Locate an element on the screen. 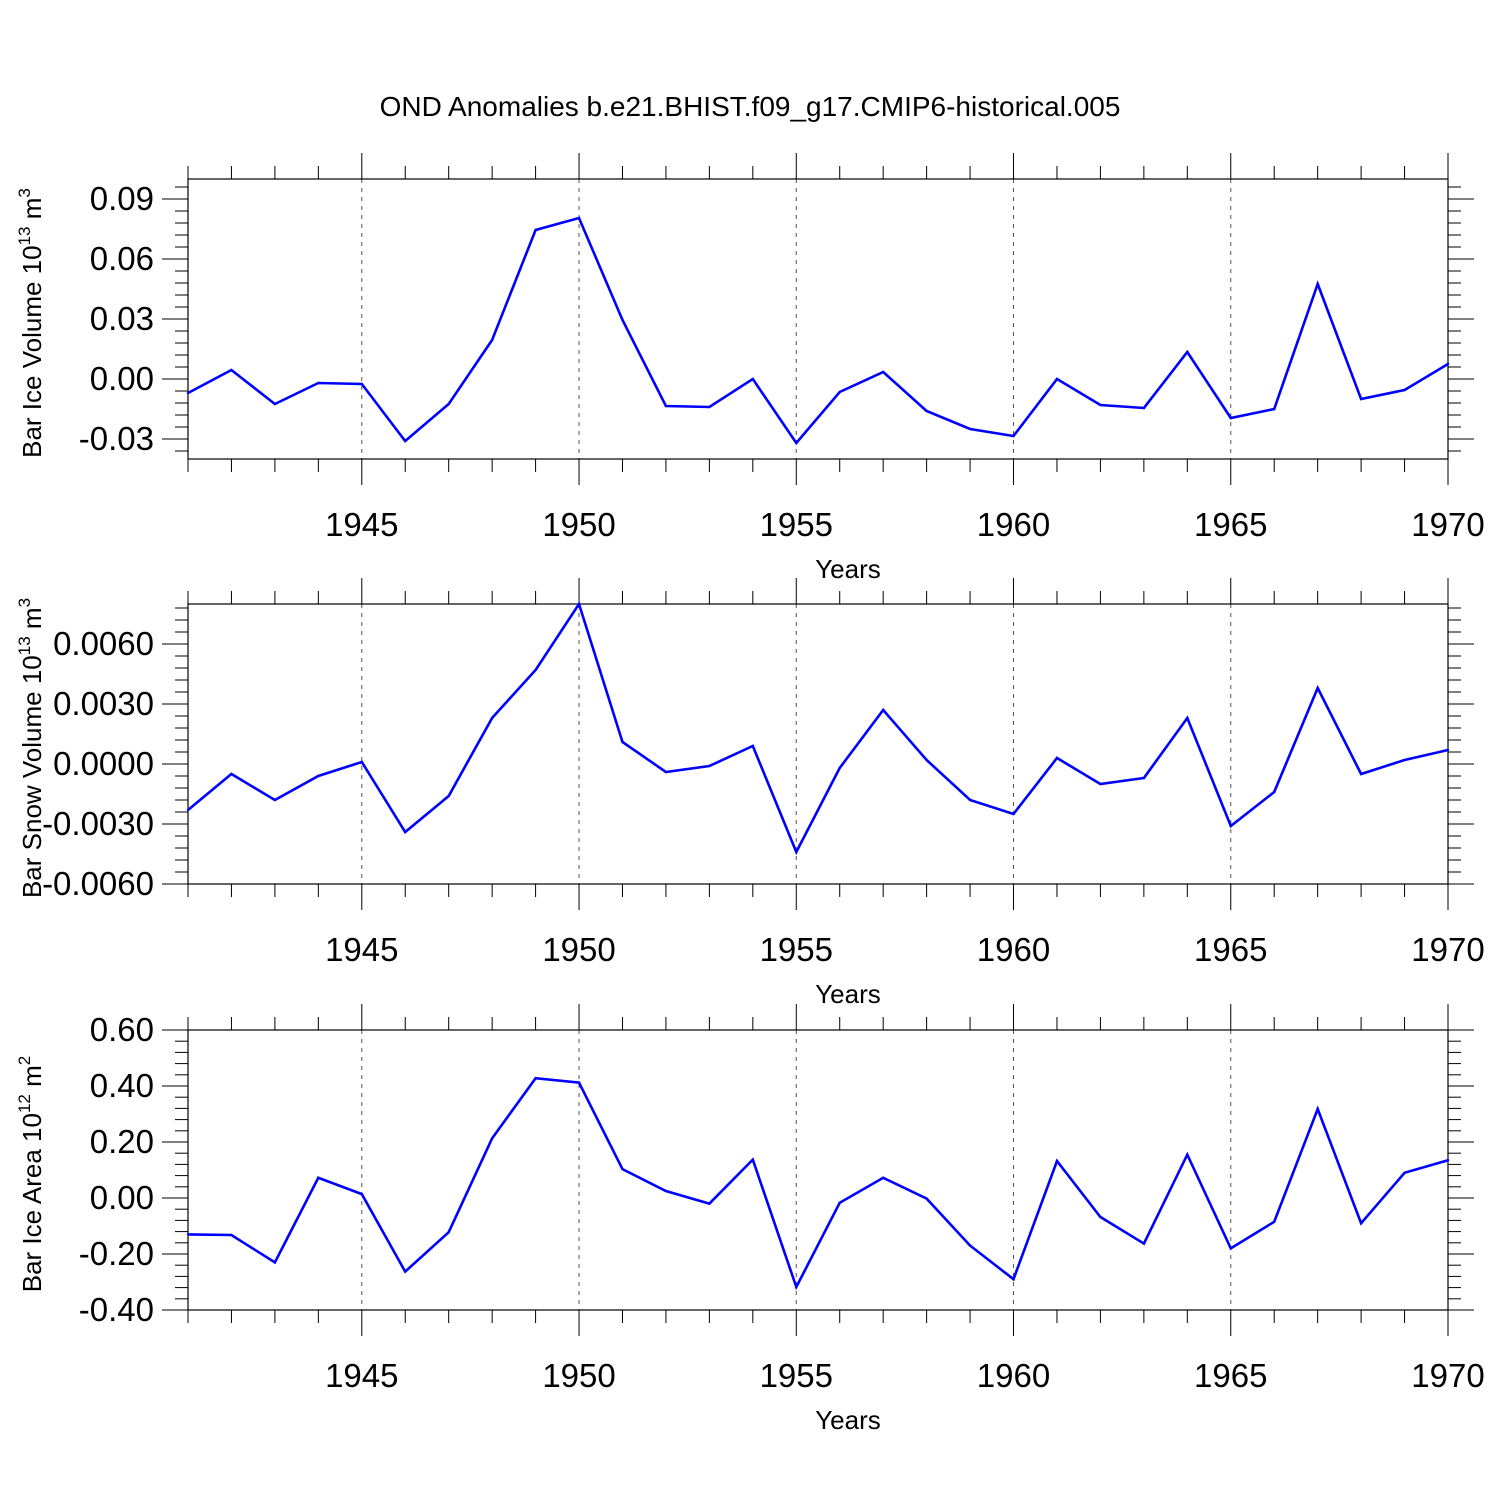 Image resolution: width=1500 pixels, height=1500 pixels. y-axis-title-text: Bar Snow Volume 10 is located at coordinates (32, 776).